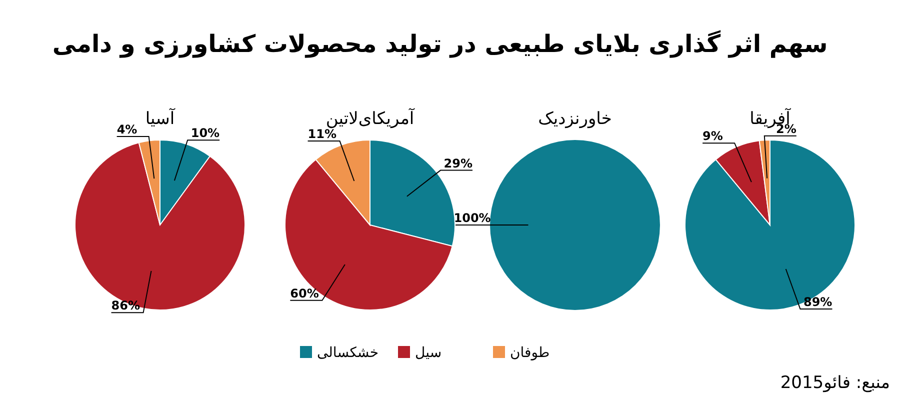  I want to click on legend-label: سیل, so click(428, 353).